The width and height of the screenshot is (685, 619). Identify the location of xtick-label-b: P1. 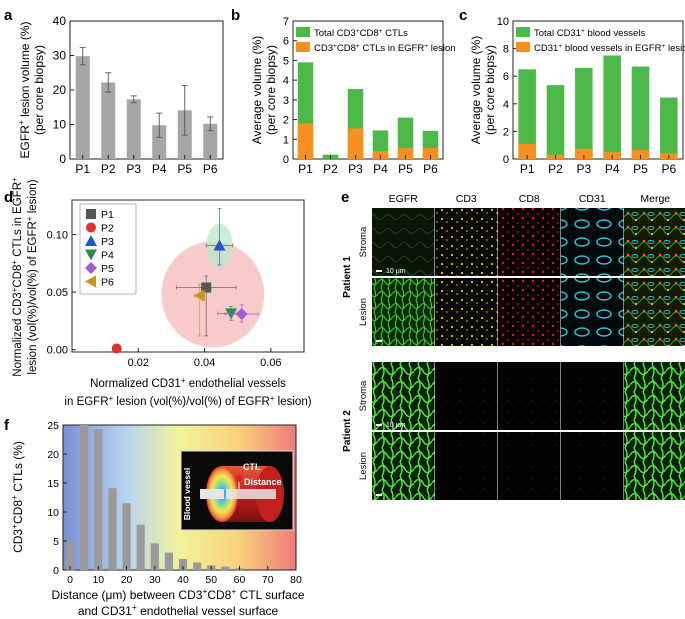
(305, 169).